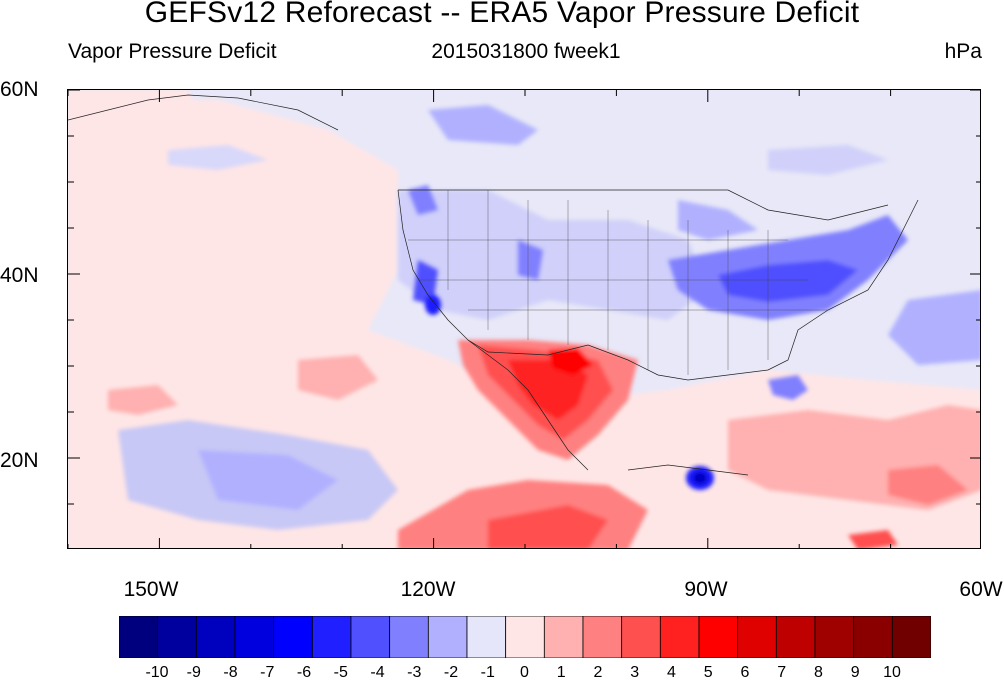 This screenshot has width=1004, height=684. I want to click on colorbar-label: 10, so click(892, 672).